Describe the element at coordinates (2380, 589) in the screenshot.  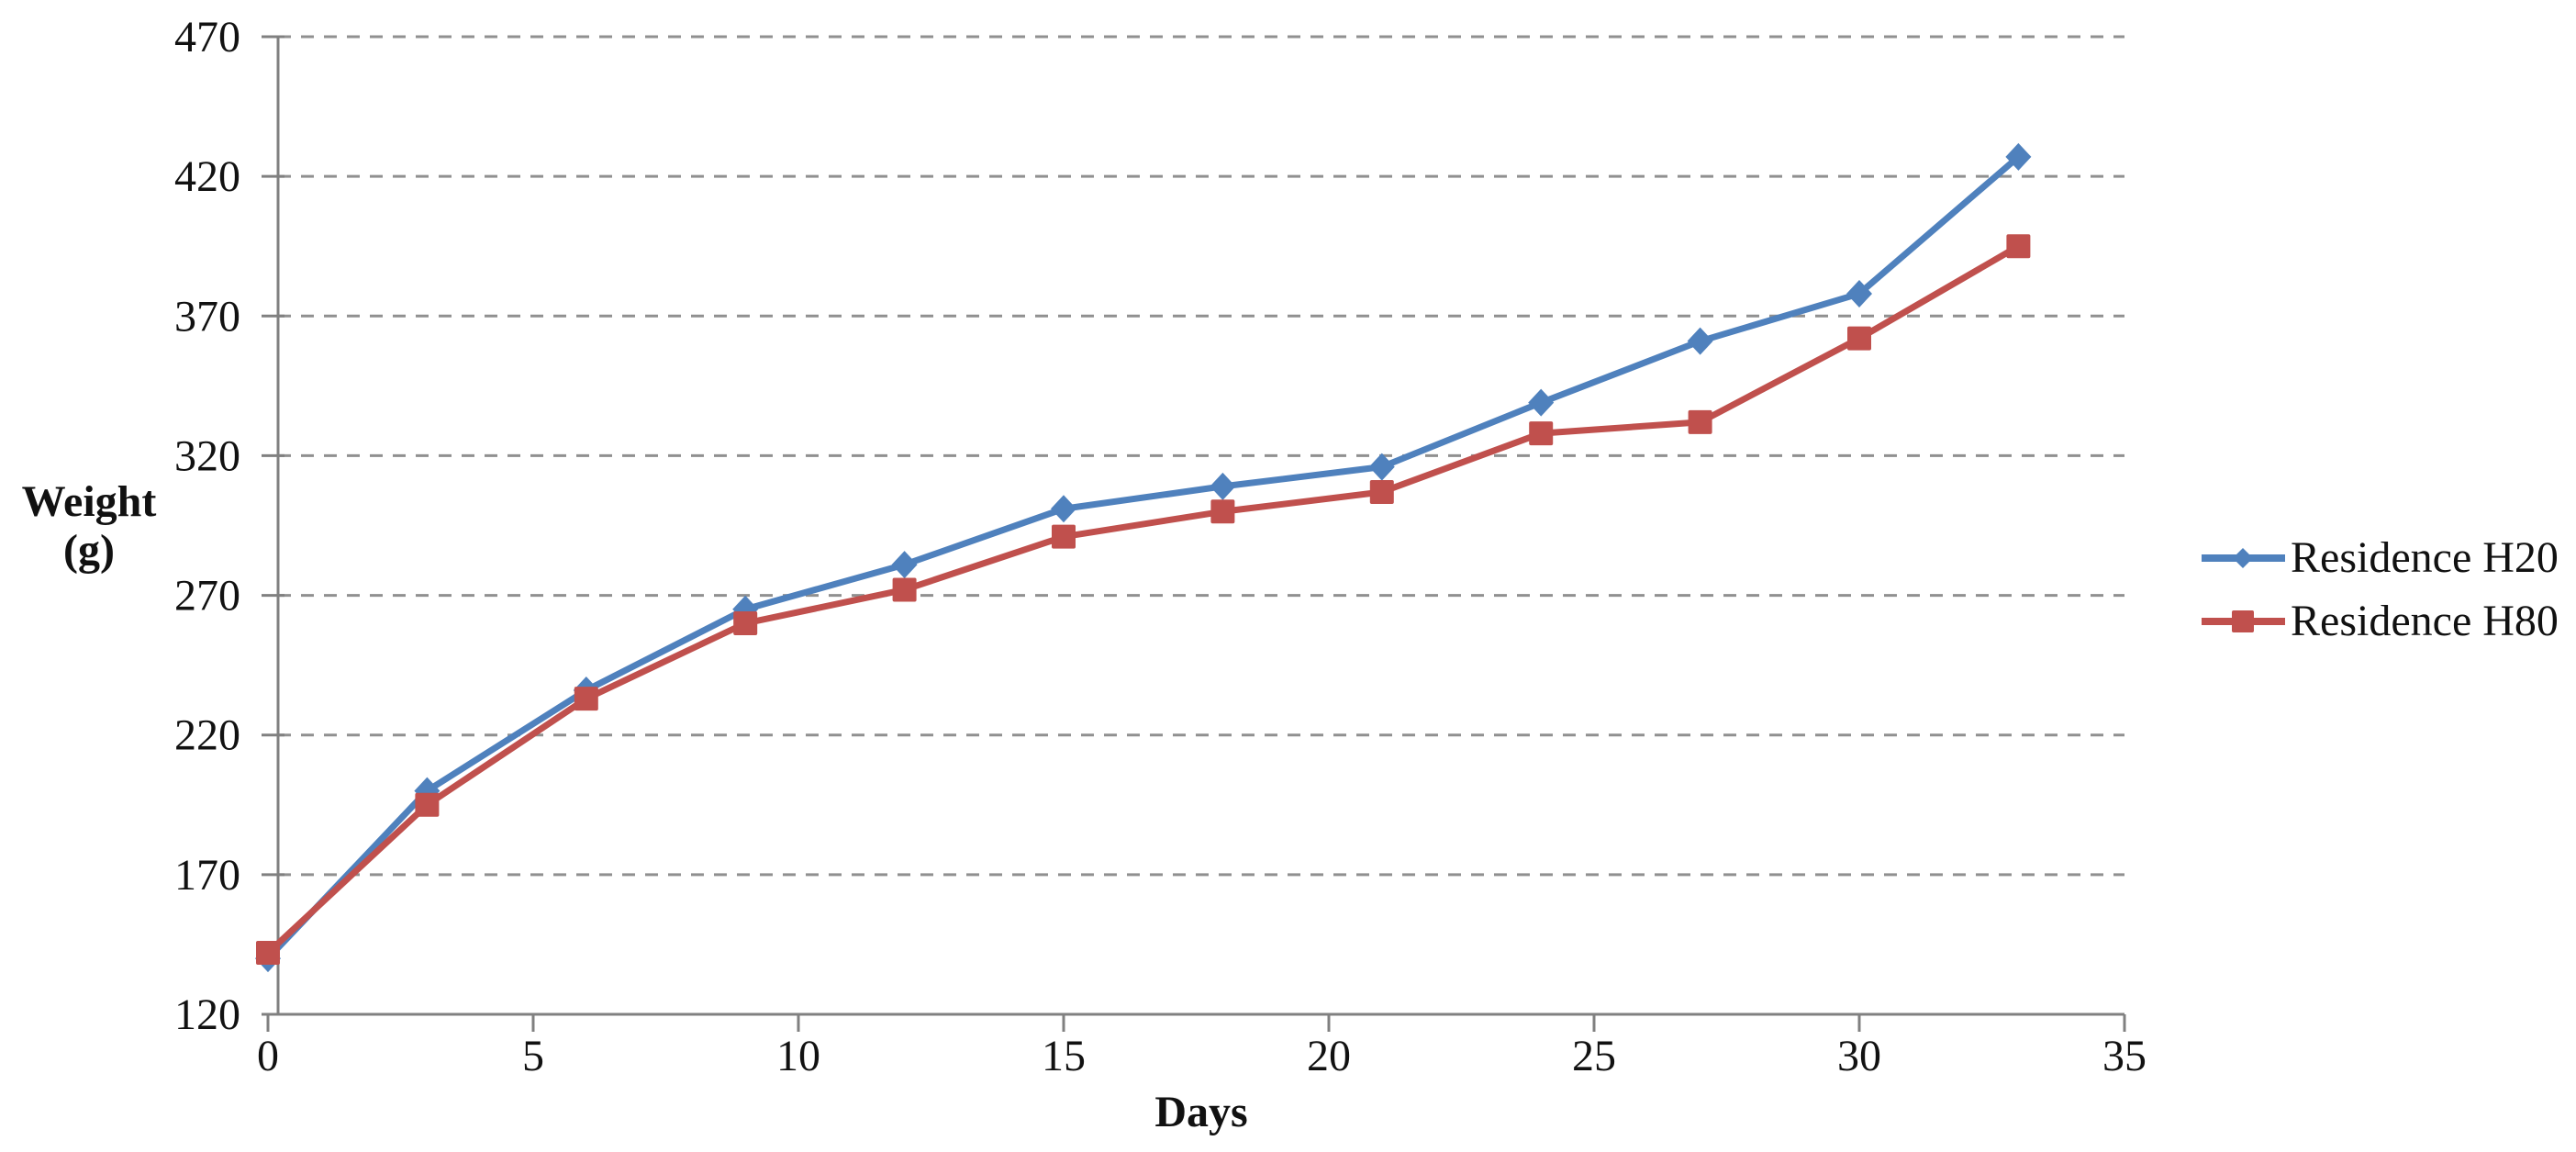
I see `legend: Residence H20 Residence H80` at that location.